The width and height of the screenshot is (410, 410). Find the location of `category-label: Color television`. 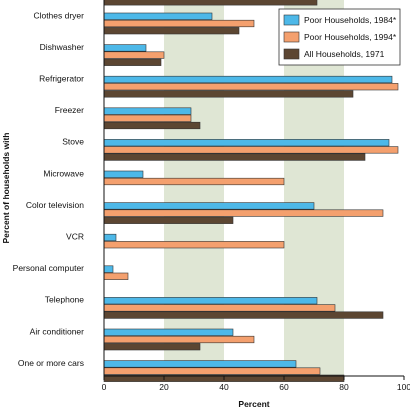

category-label: Color television is located at coordinates (55, 205).